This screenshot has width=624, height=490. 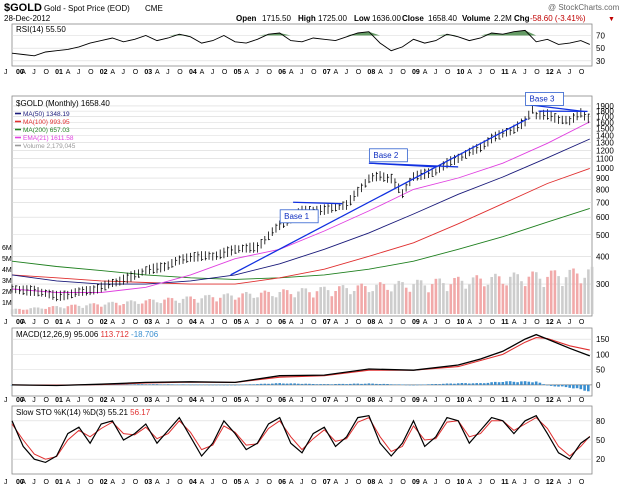 I want to click on high-value: 1725.00, so click(x=332, y=18).